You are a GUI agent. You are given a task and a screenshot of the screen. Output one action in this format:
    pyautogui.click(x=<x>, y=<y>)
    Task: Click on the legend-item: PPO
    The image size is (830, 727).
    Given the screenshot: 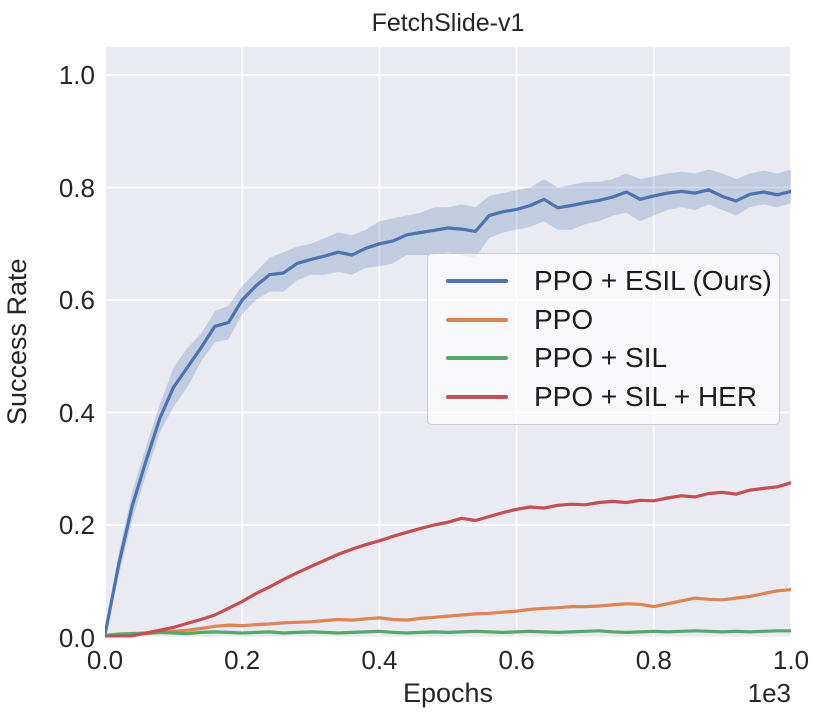 What is the action you would take?
    pyautogui.click(x=609, y=320)
    